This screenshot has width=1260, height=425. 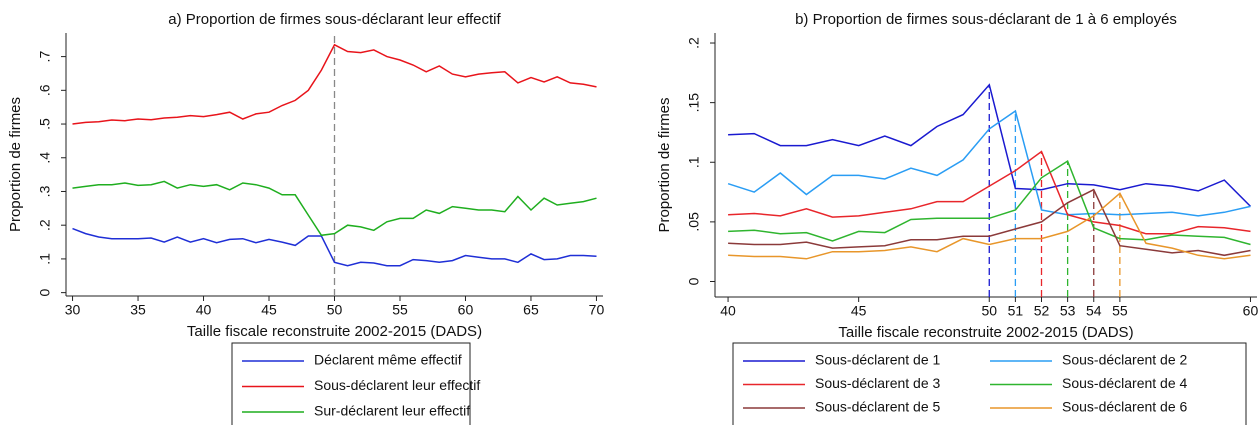 I want to click on x-tick-label: 54, so click(x=1094, y=311).